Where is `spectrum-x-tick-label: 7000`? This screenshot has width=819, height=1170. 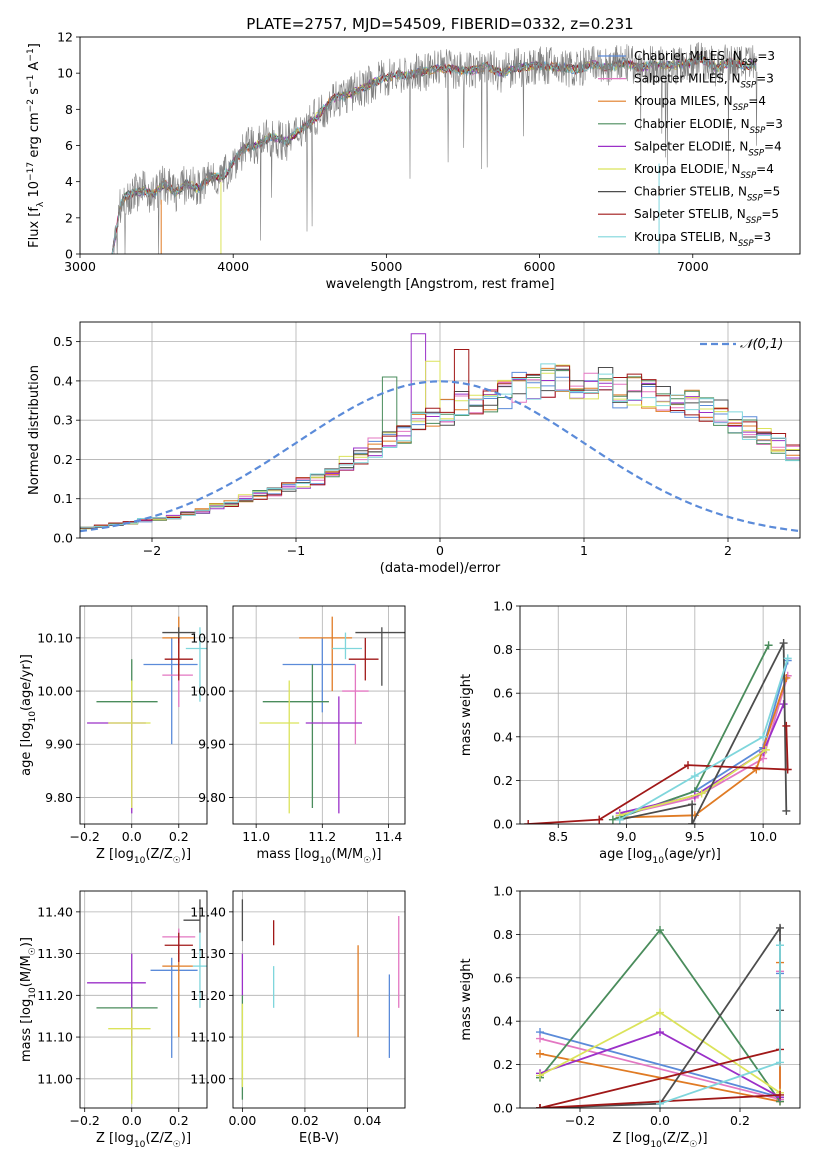 spectrum-x-tick-label: 7000 is located at coordinates (693, 266).